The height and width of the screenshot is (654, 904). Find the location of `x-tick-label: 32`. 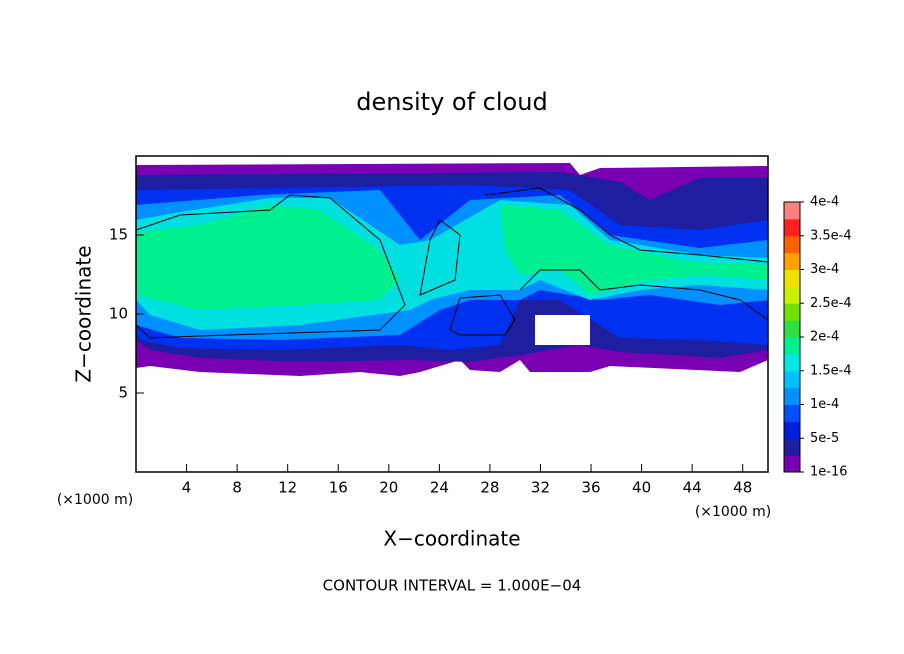

x-tick-label: 32 is located at coordinates (540, 488).